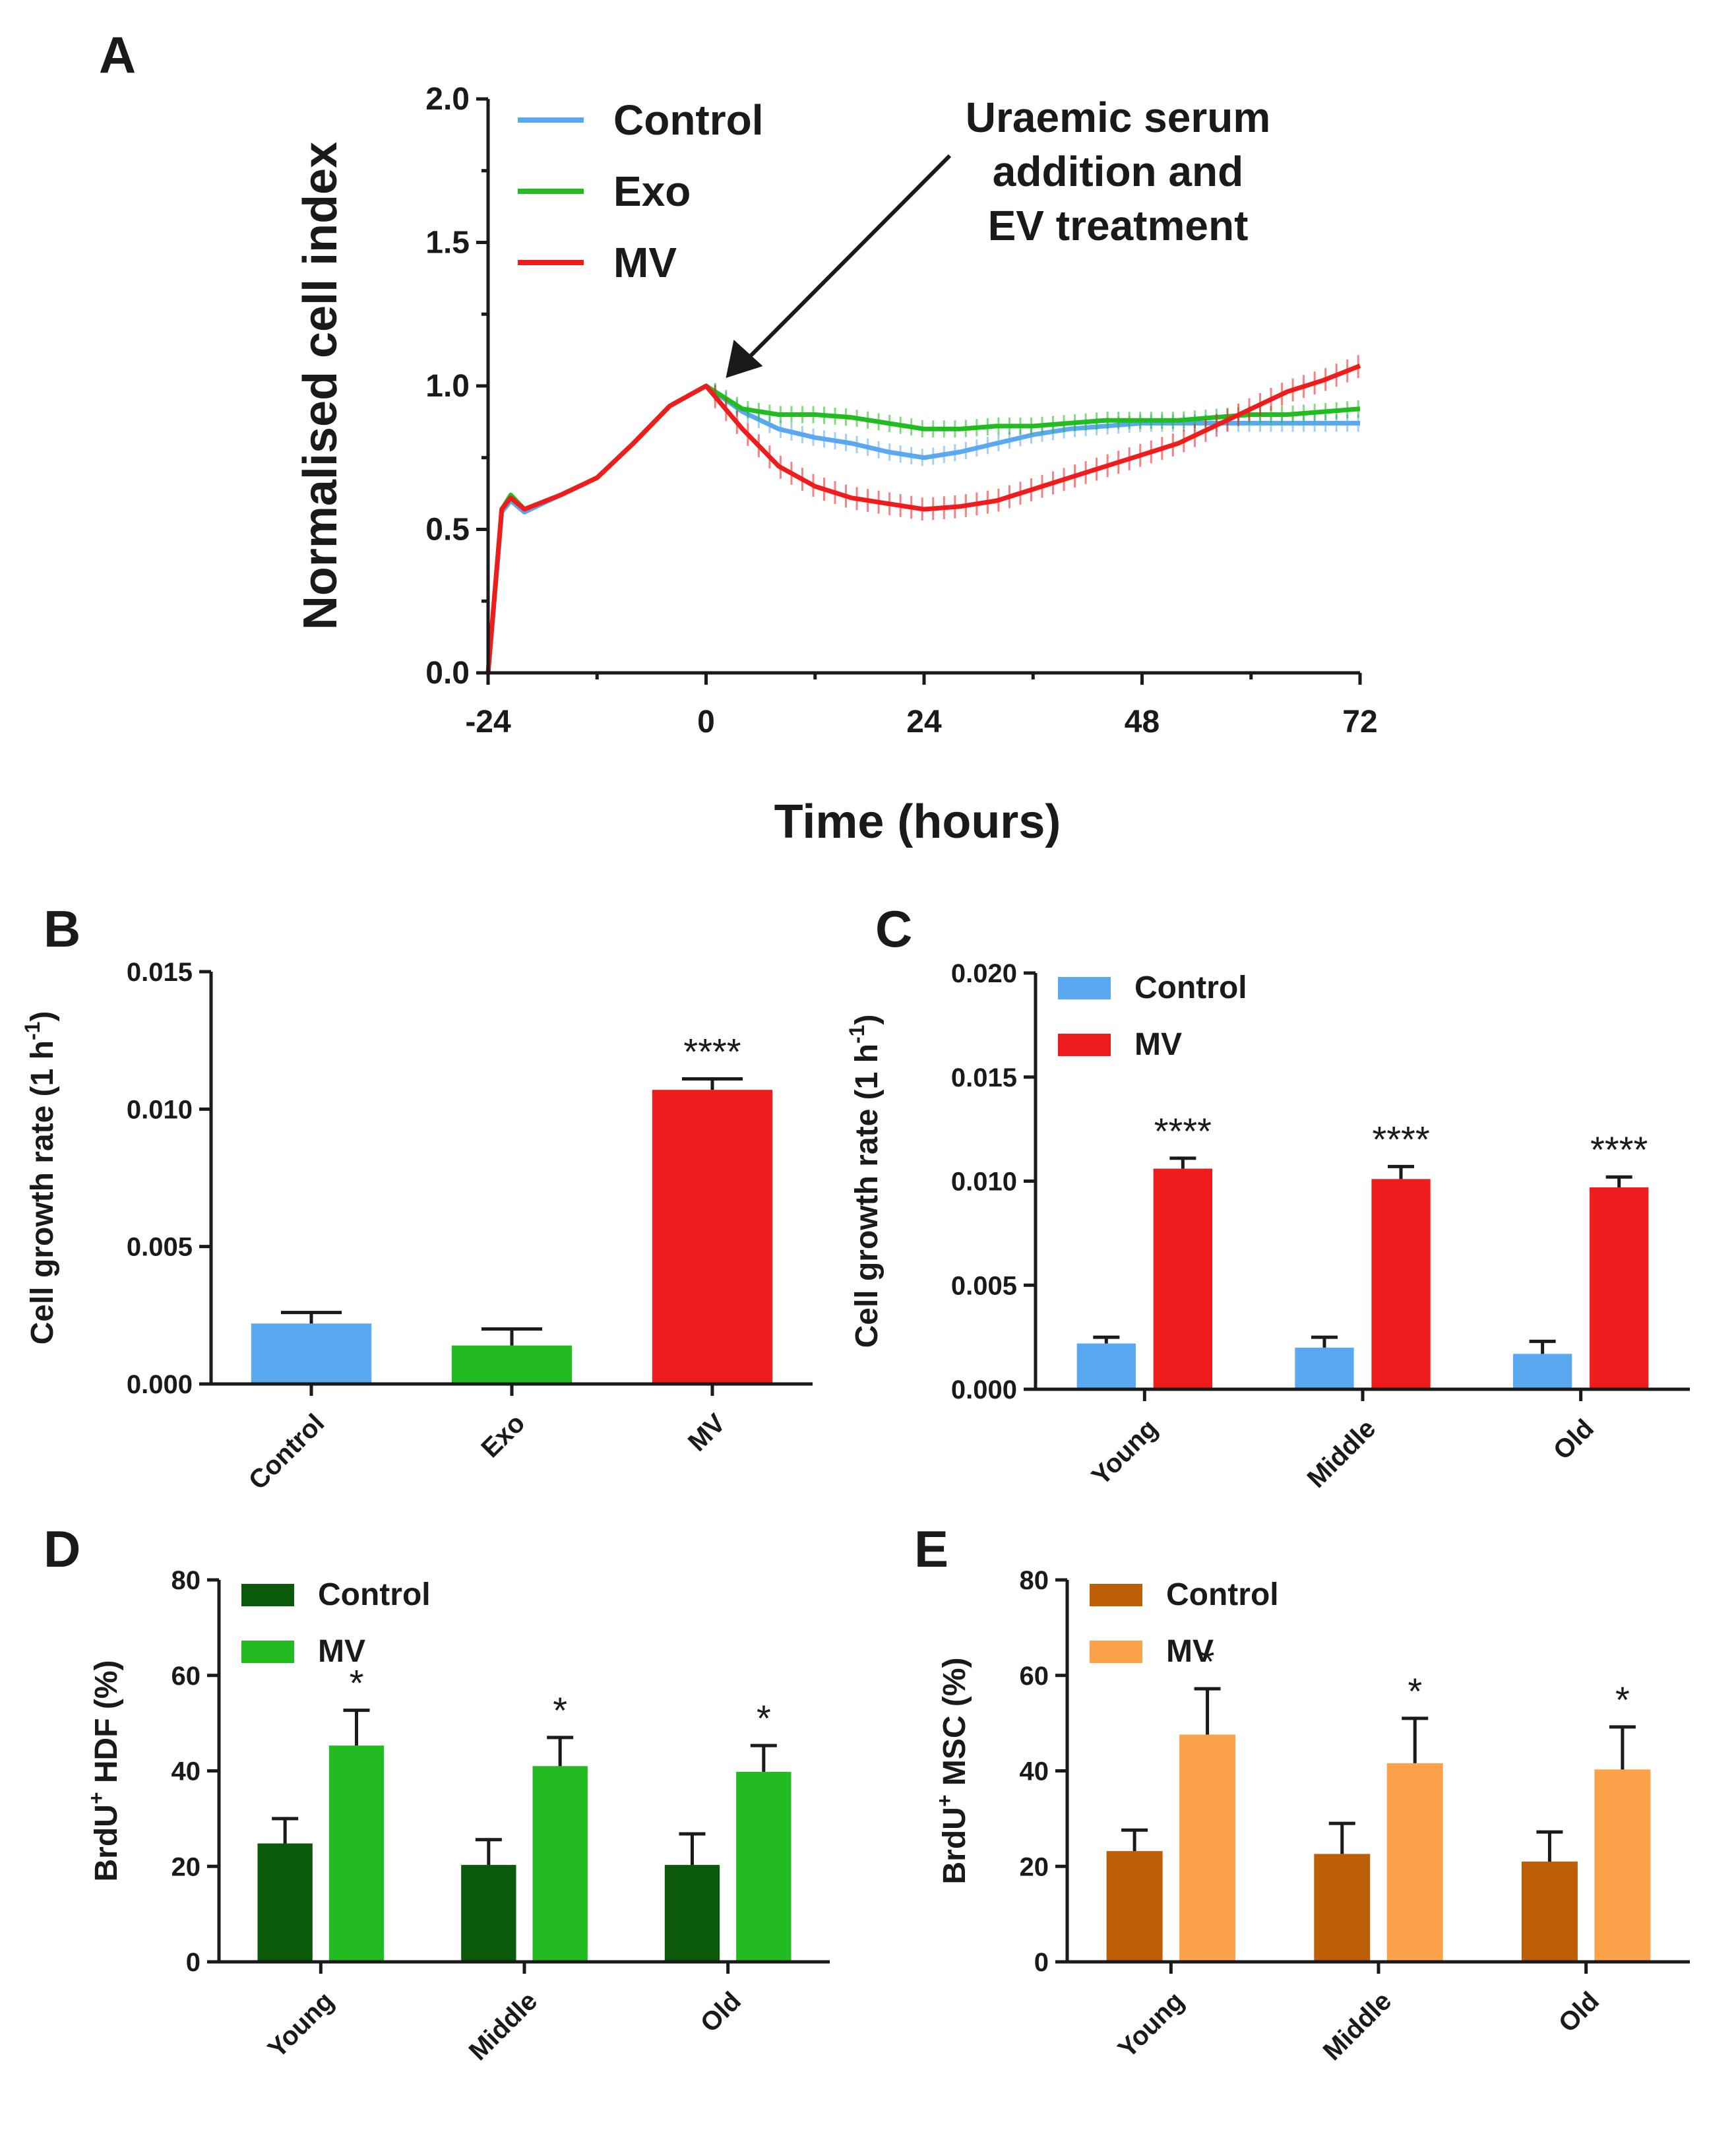  Describe the element at coordinates (706, 722) in the screenshot. I see `x-tick-label: 0` at that location.